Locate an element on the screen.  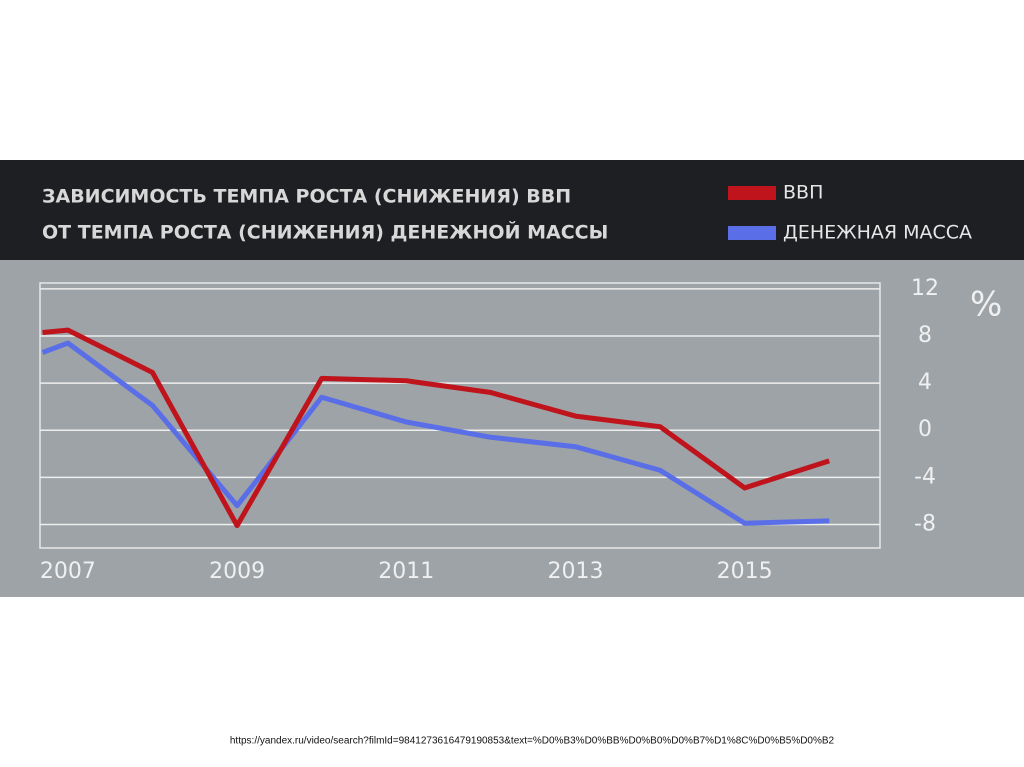
y-tick-label: -4 is located at coordinates (925, 476).